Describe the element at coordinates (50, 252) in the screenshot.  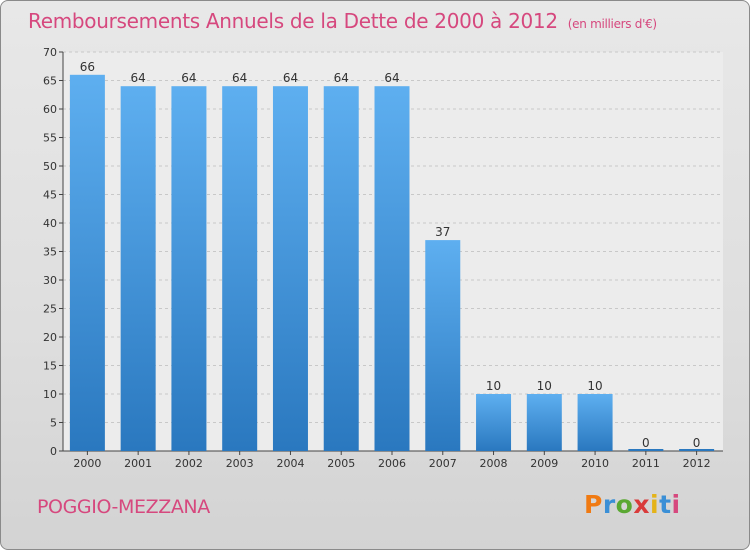
I see `y-tick-label: 35` at that location.